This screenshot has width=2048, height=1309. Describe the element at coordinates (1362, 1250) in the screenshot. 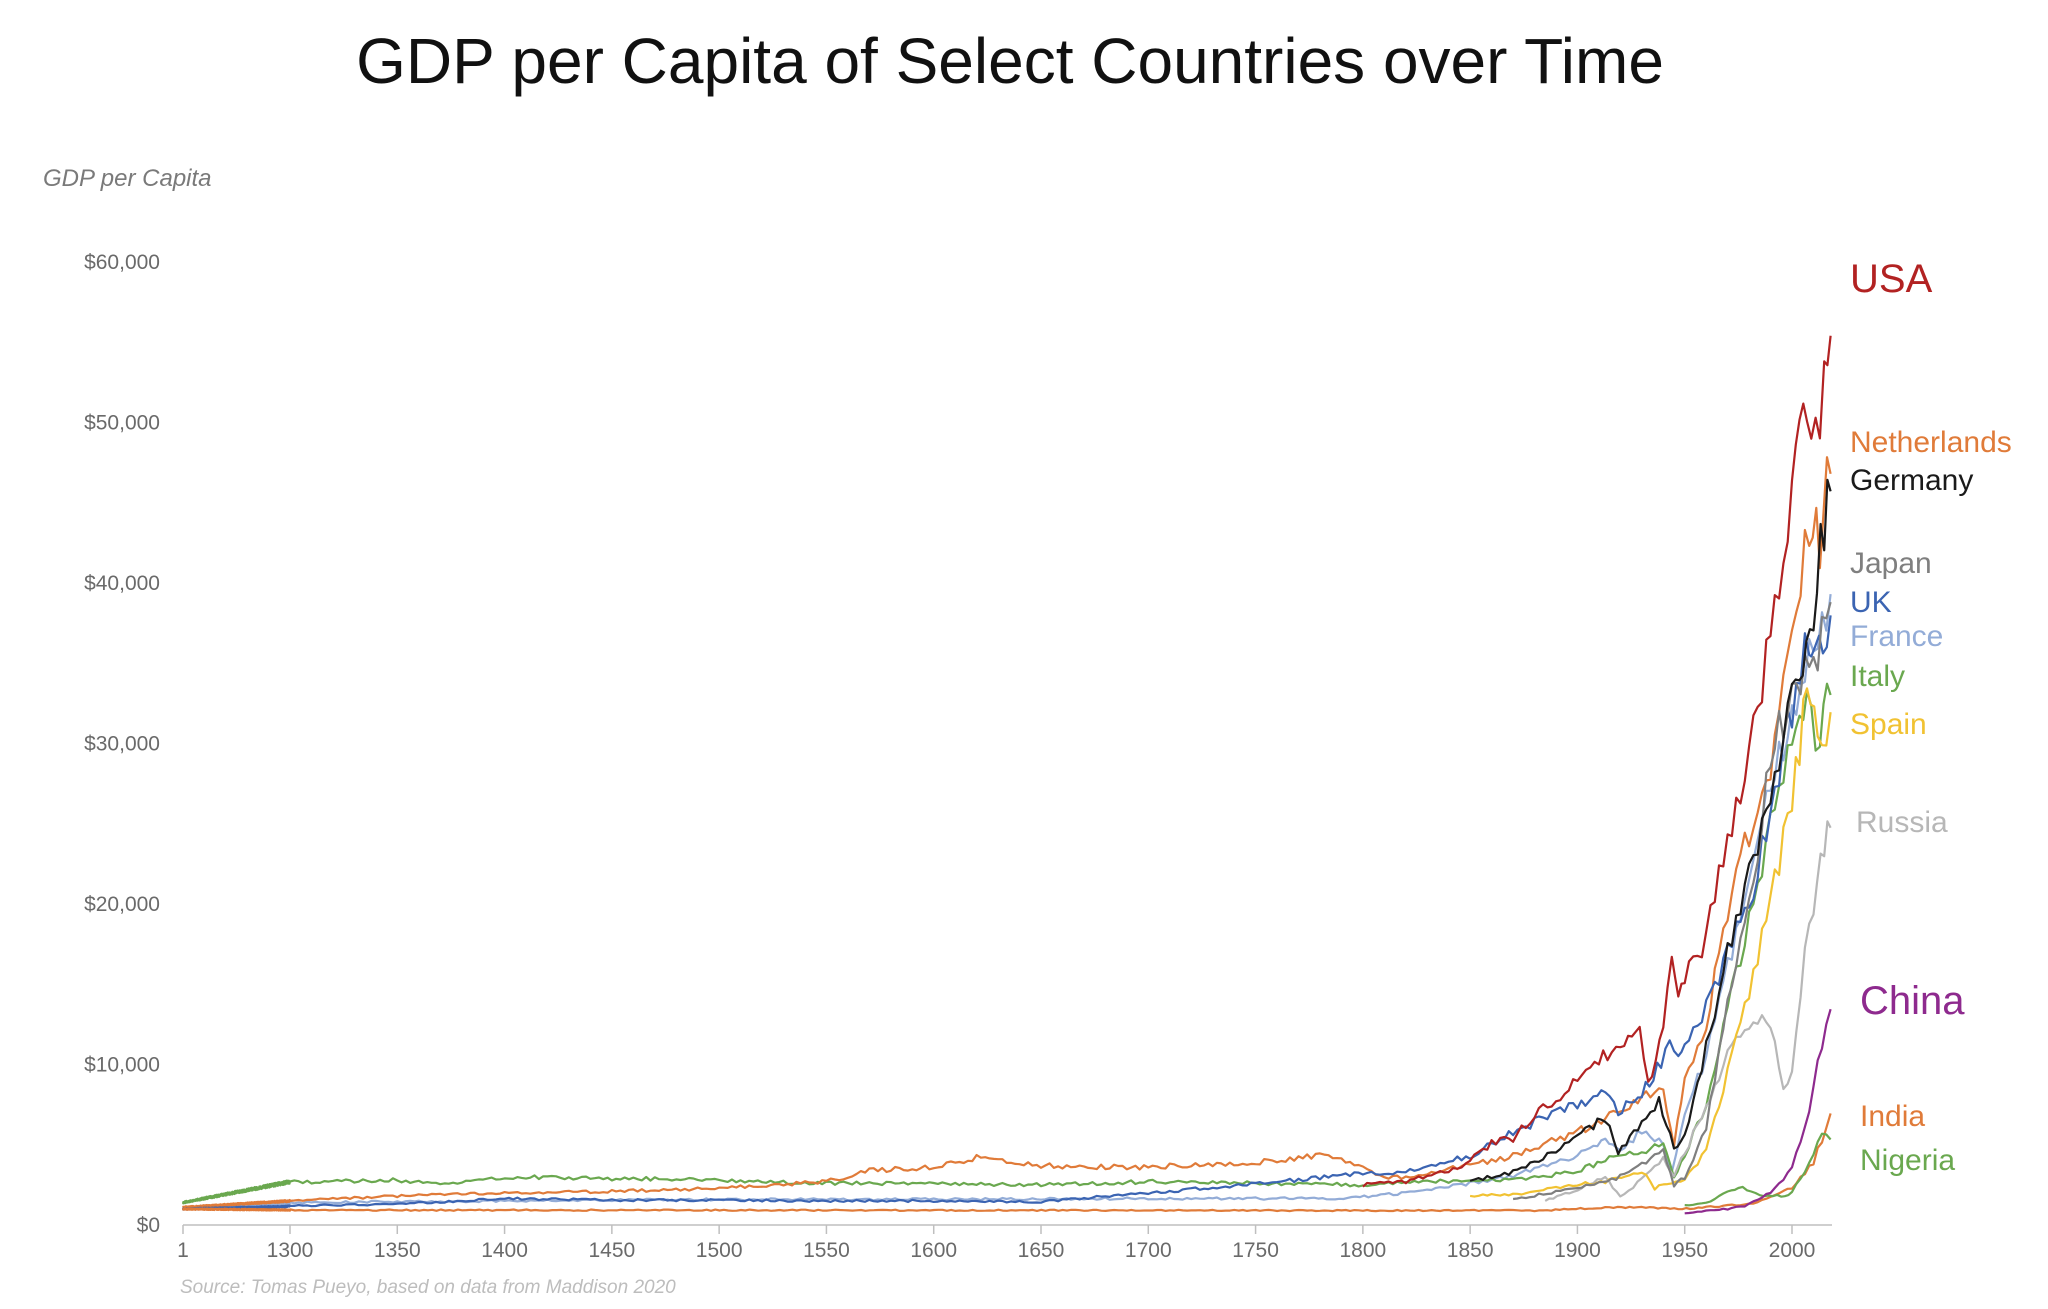

I see `x-tick-label: 1800` at that location.